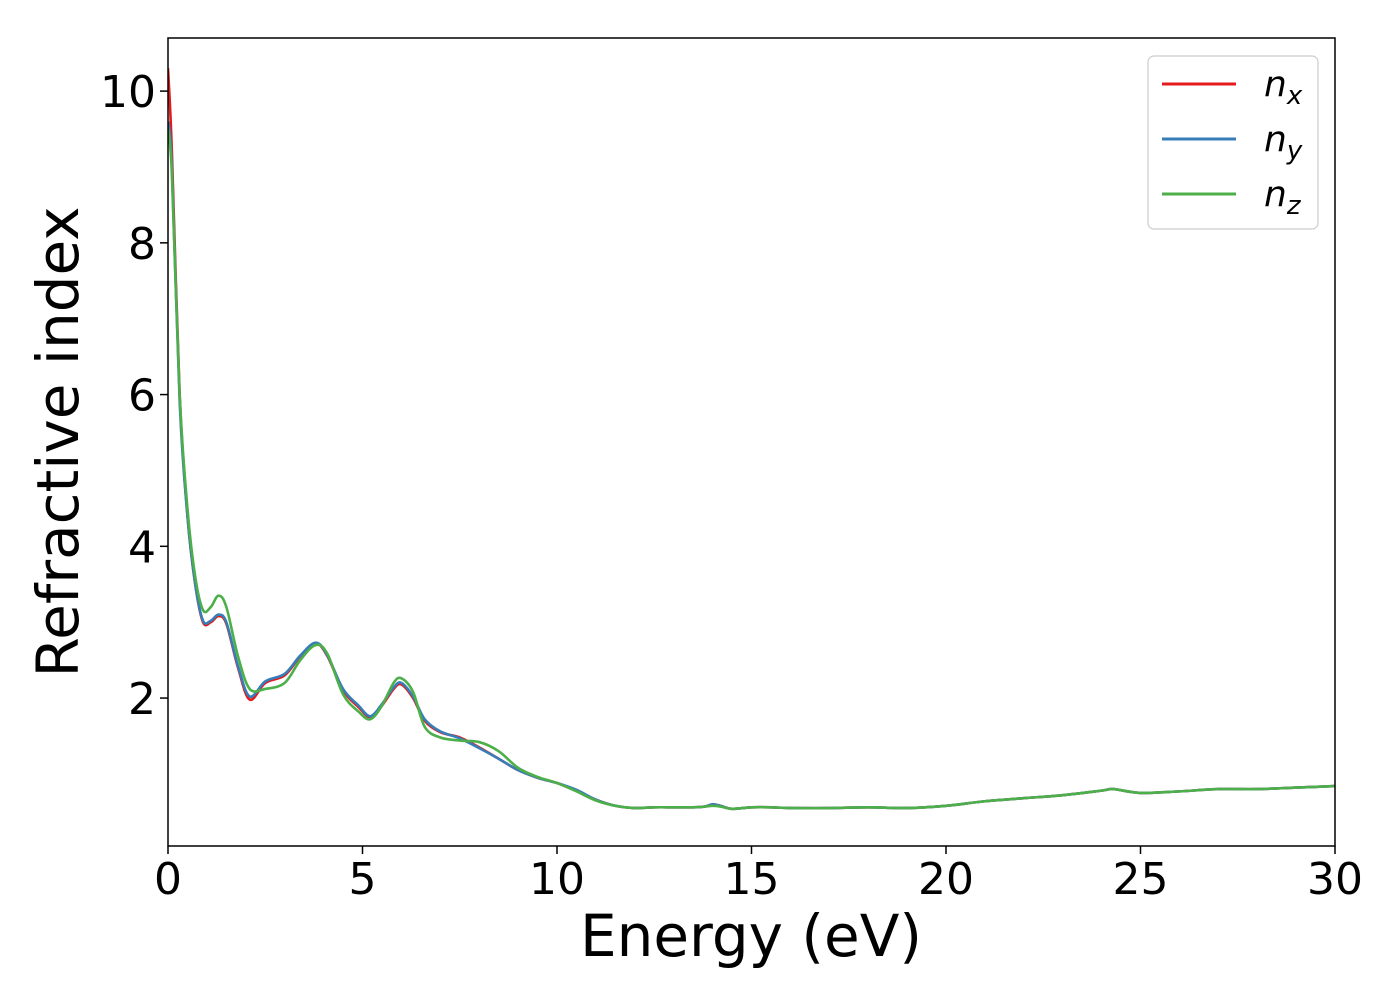 The image size is (1400, 1000). What do you see at coordinates (142, 396) in the screenshot?
I see `y-tick-label: 6` at bounding box center [142, 396].